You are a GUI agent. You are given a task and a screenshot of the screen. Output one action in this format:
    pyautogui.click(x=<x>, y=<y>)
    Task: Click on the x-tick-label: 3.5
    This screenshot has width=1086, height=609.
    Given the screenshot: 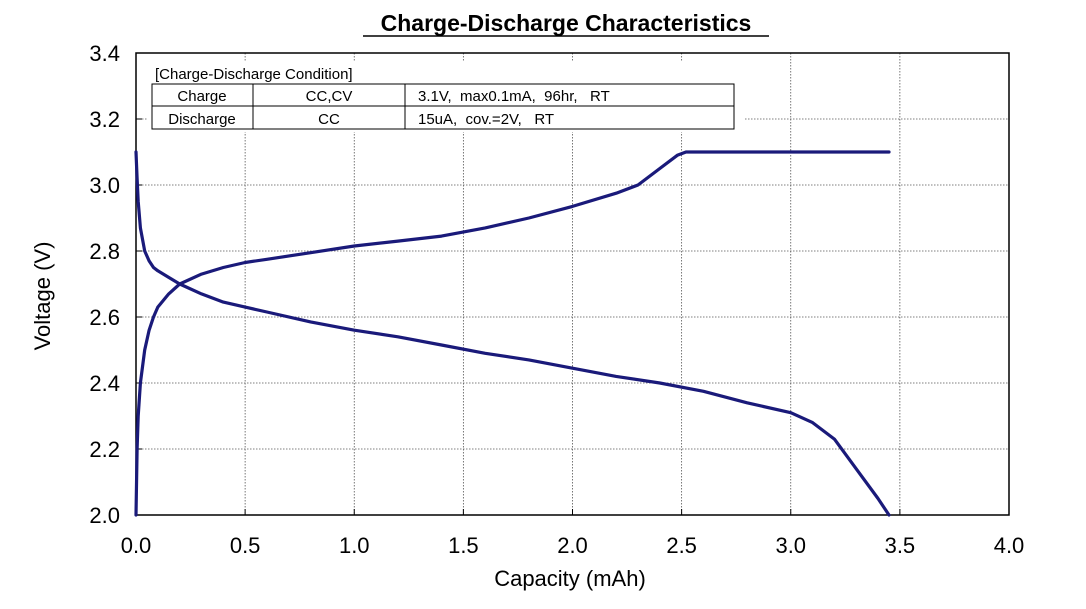 What is the action you would take?
    pyautogui.click(x=900, y=545)
    